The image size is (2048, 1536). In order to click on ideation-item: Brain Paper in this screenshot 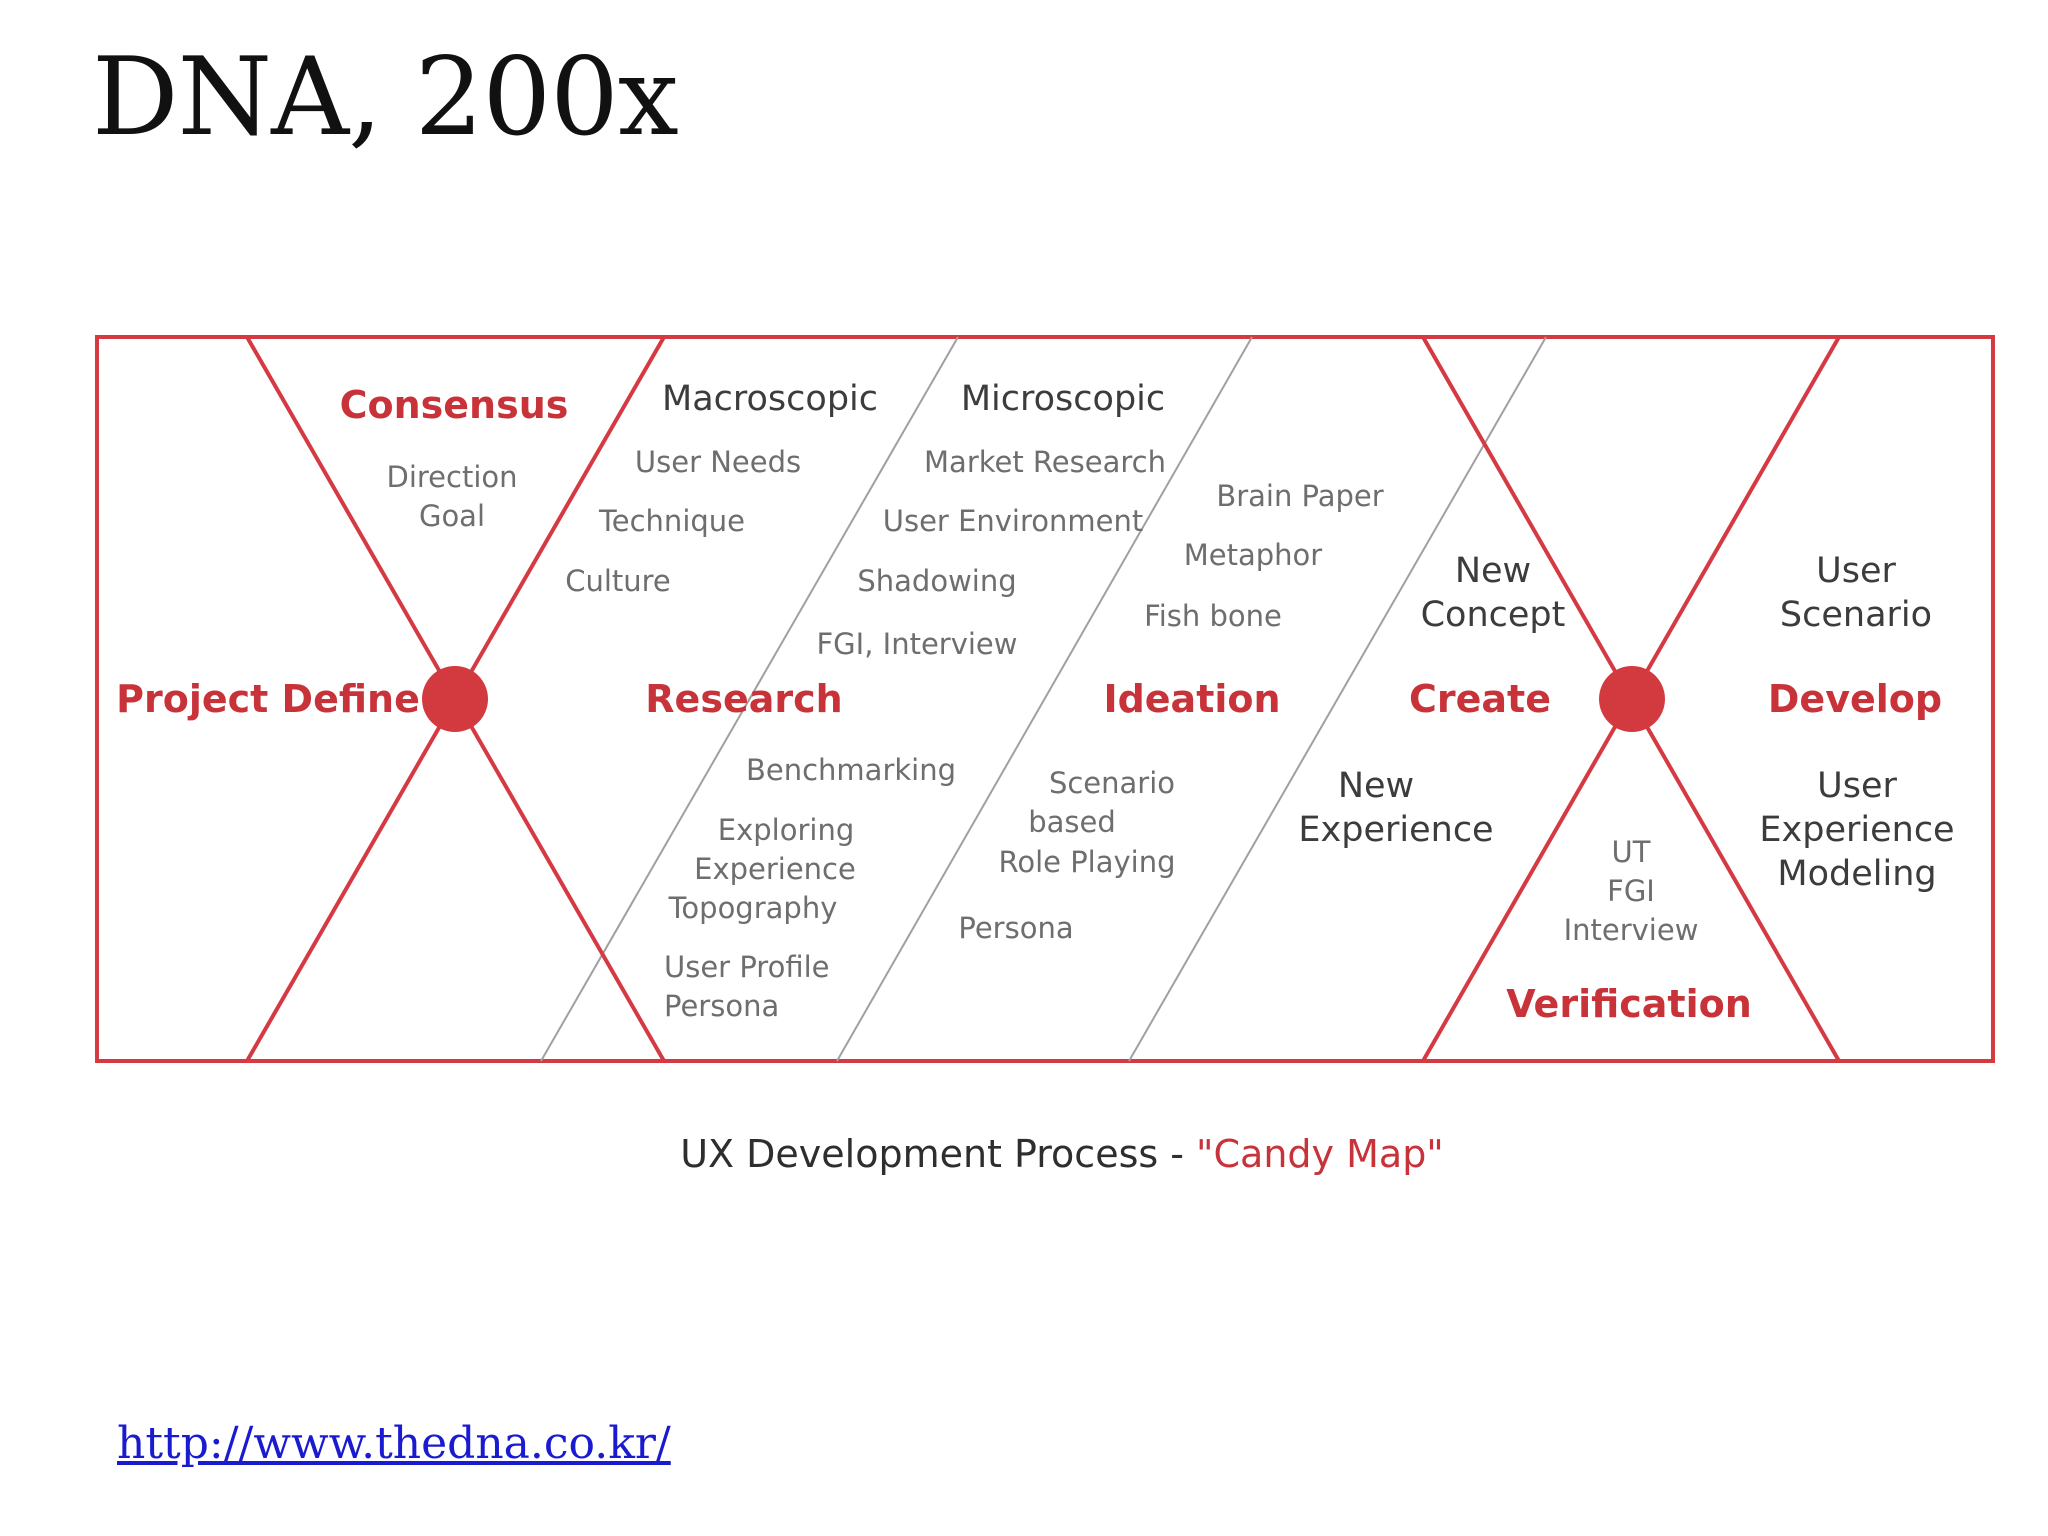, I will do `click(1299, 496)`.